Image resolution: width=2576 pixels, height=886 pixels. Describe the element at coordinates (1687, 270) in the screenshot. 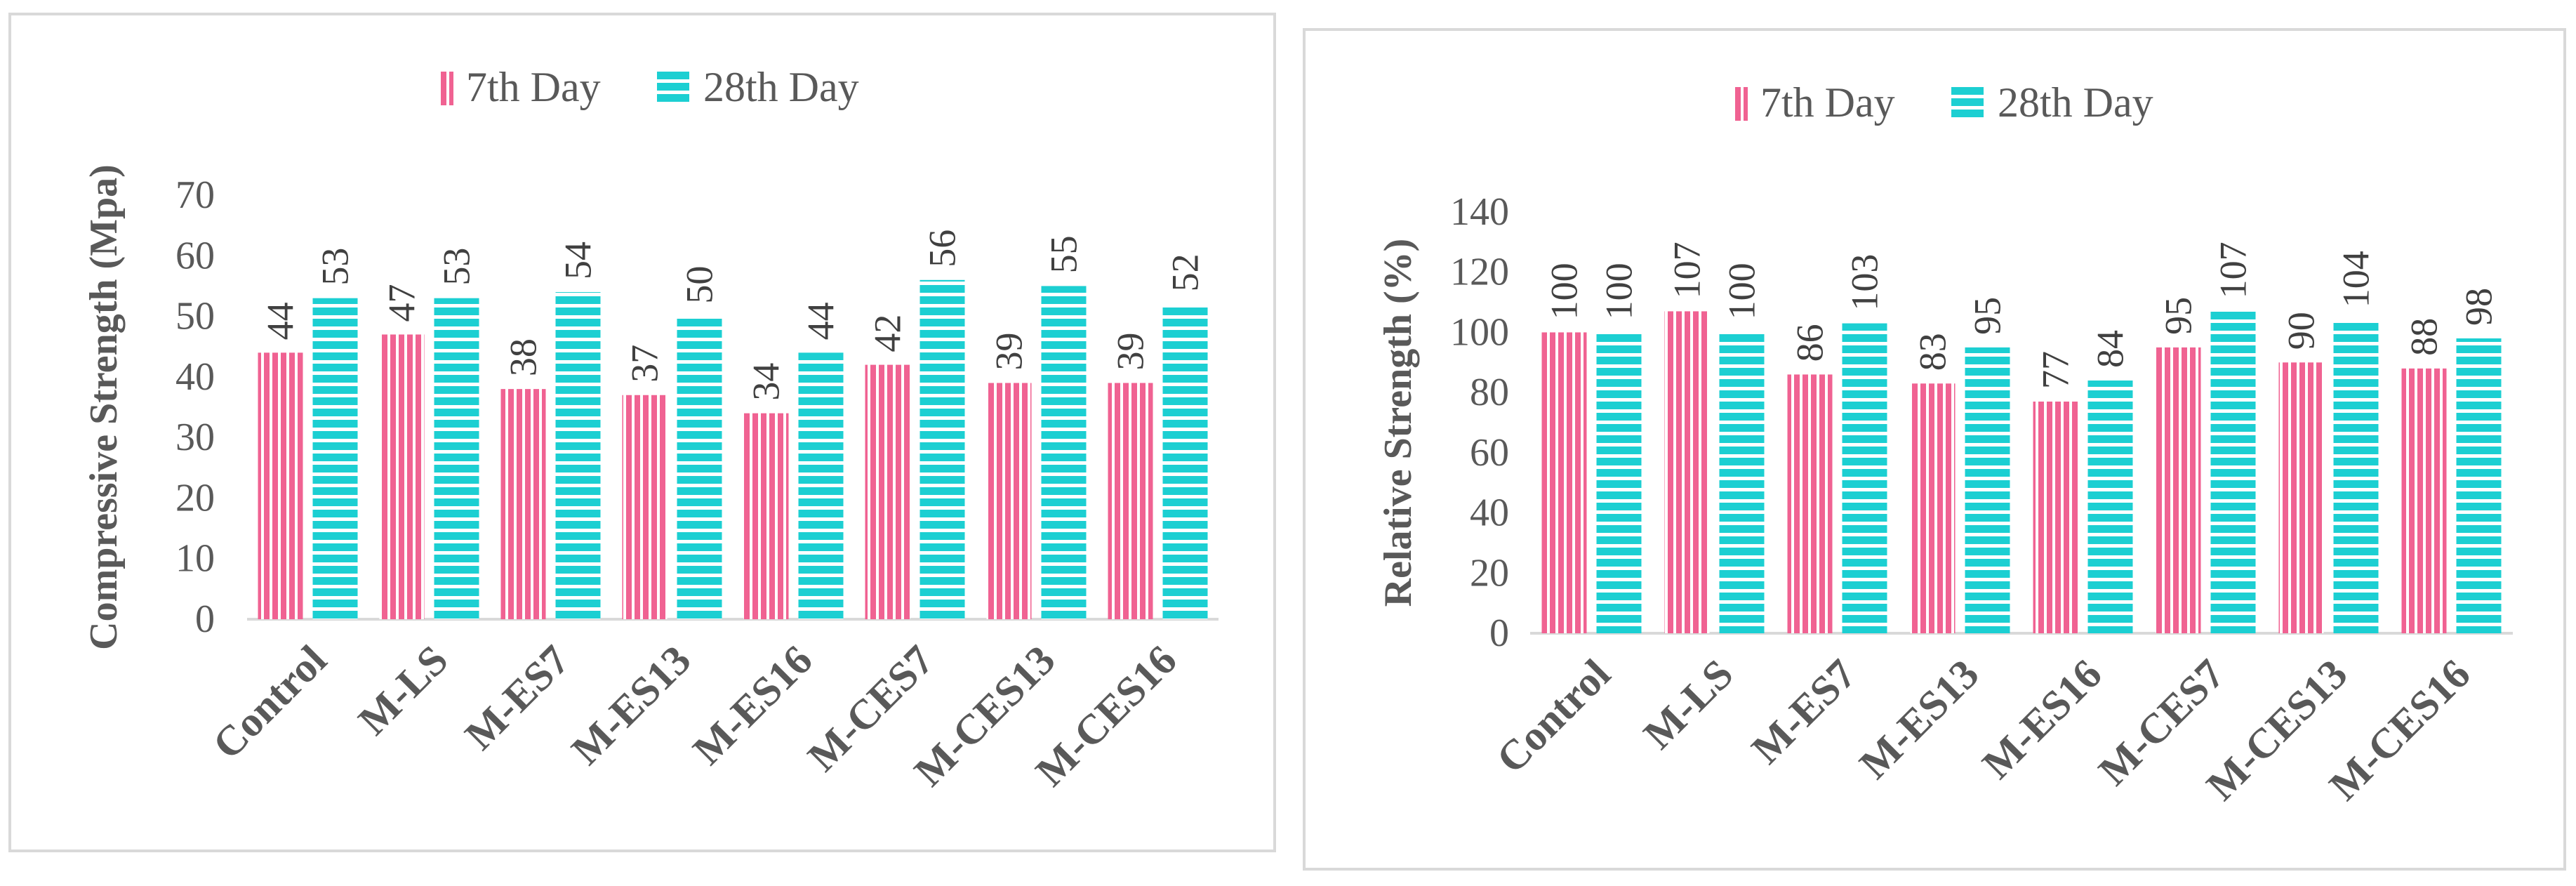

I see `data-label-m-ls-7th-day: 107` at that location.